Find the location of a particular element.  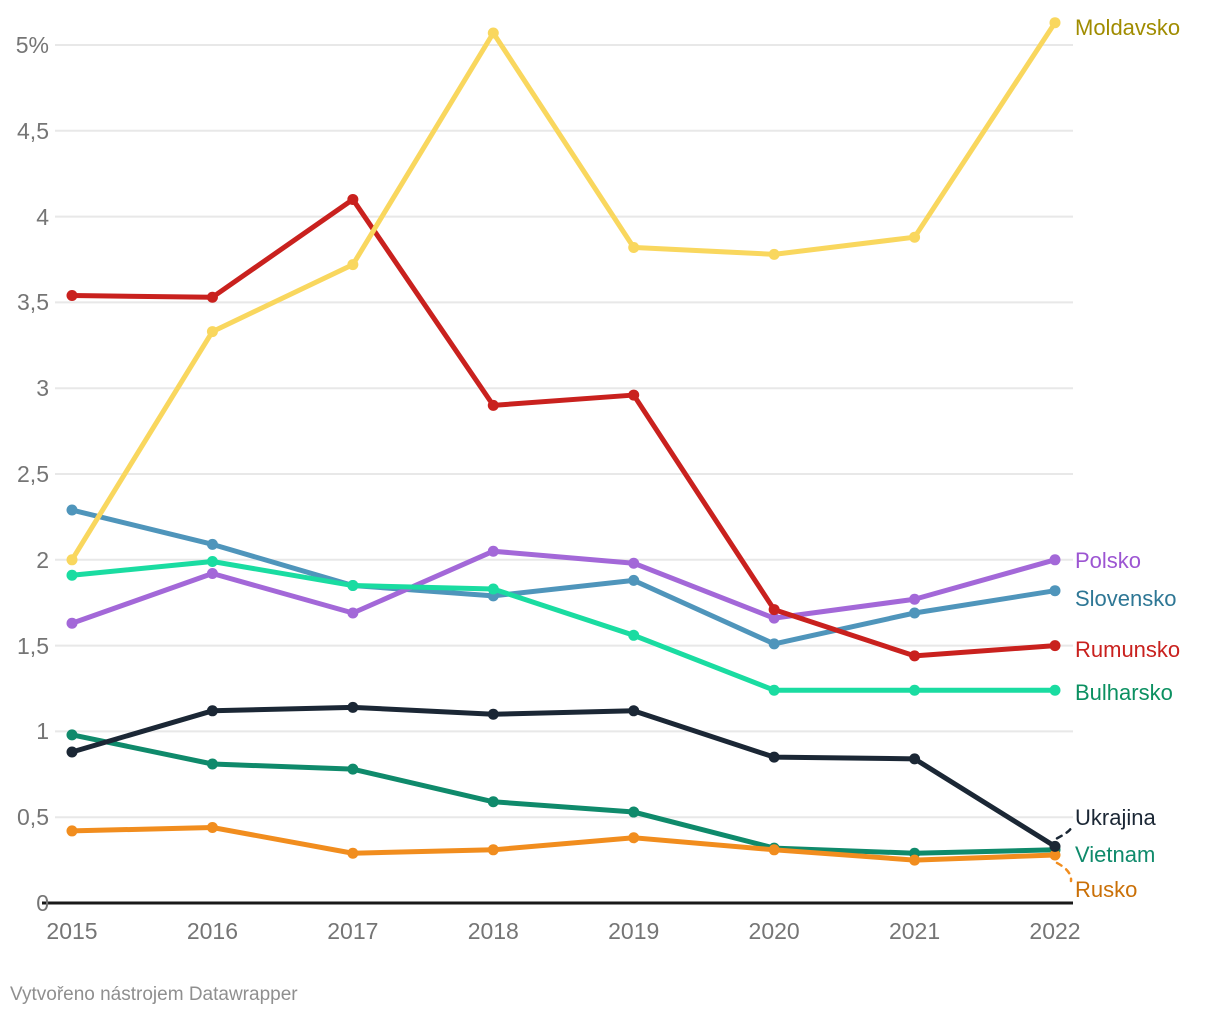

data-point-rumunsko-2021 is located at coordinates (915, 656).